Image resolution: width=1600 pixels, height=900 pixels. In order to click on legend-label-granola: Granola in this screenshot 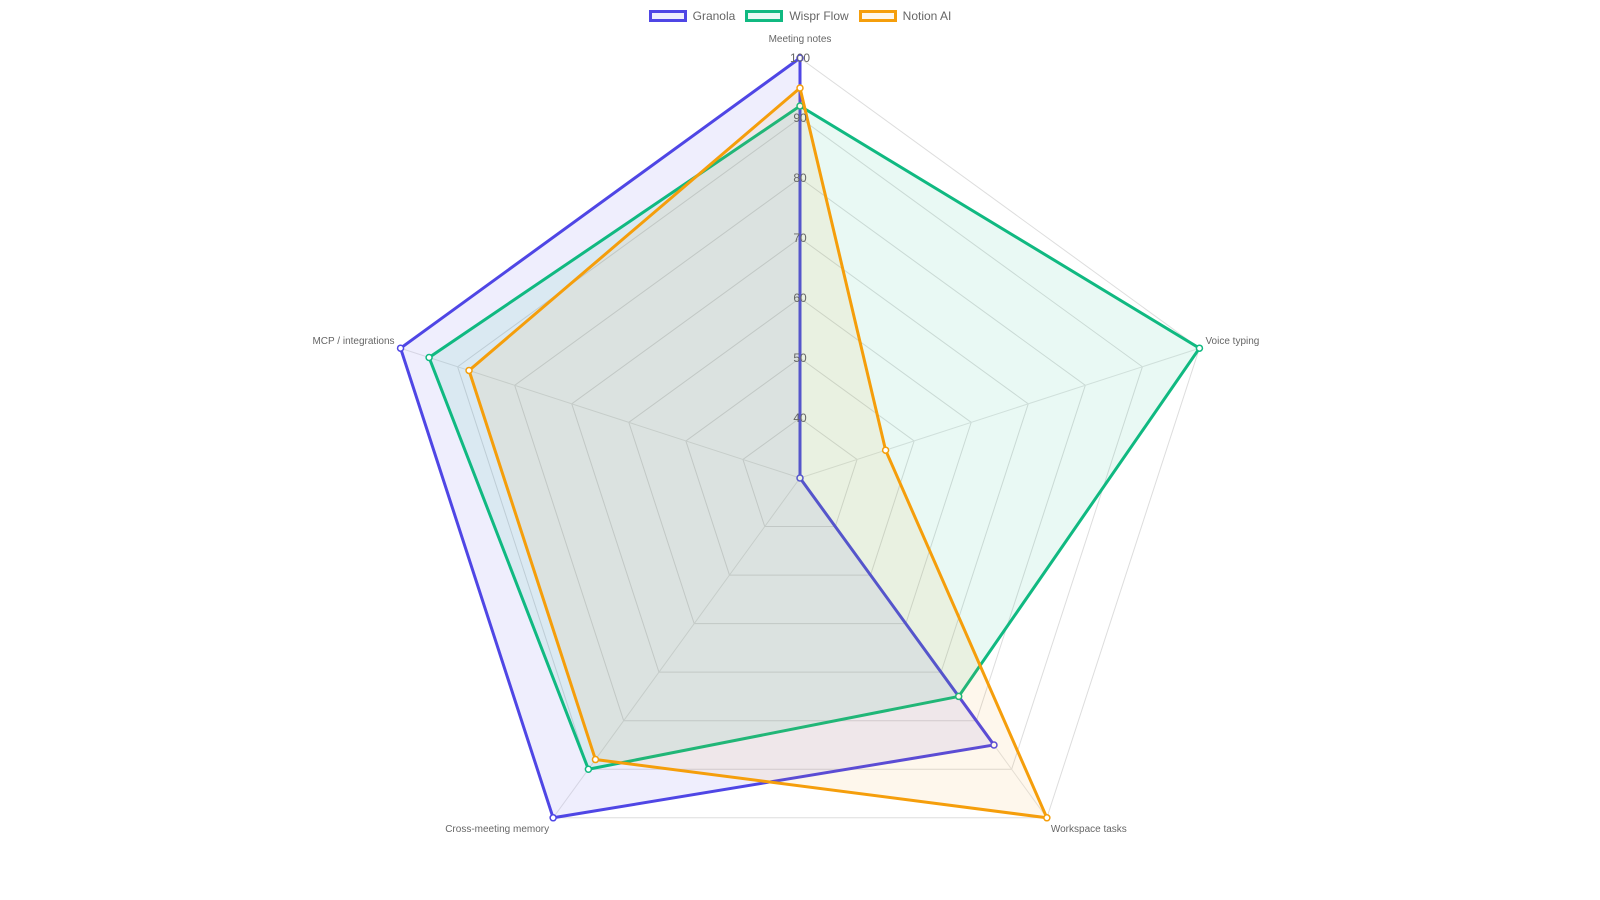, I will do `click(714, 16)`.